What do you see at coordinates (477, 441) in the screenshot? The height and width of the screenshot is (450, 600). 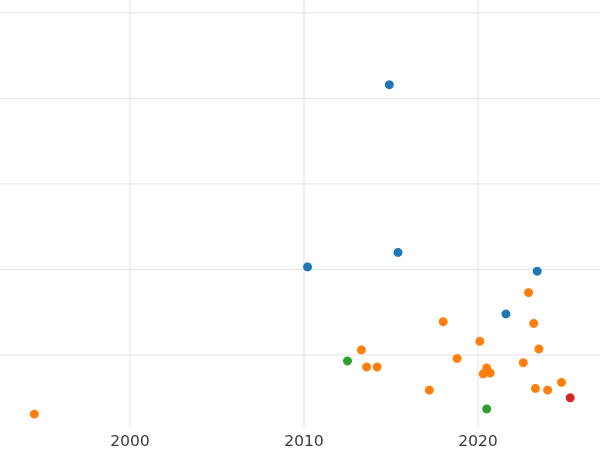 I see `x-tick-label: 2020` at bounding box center [477, 441].